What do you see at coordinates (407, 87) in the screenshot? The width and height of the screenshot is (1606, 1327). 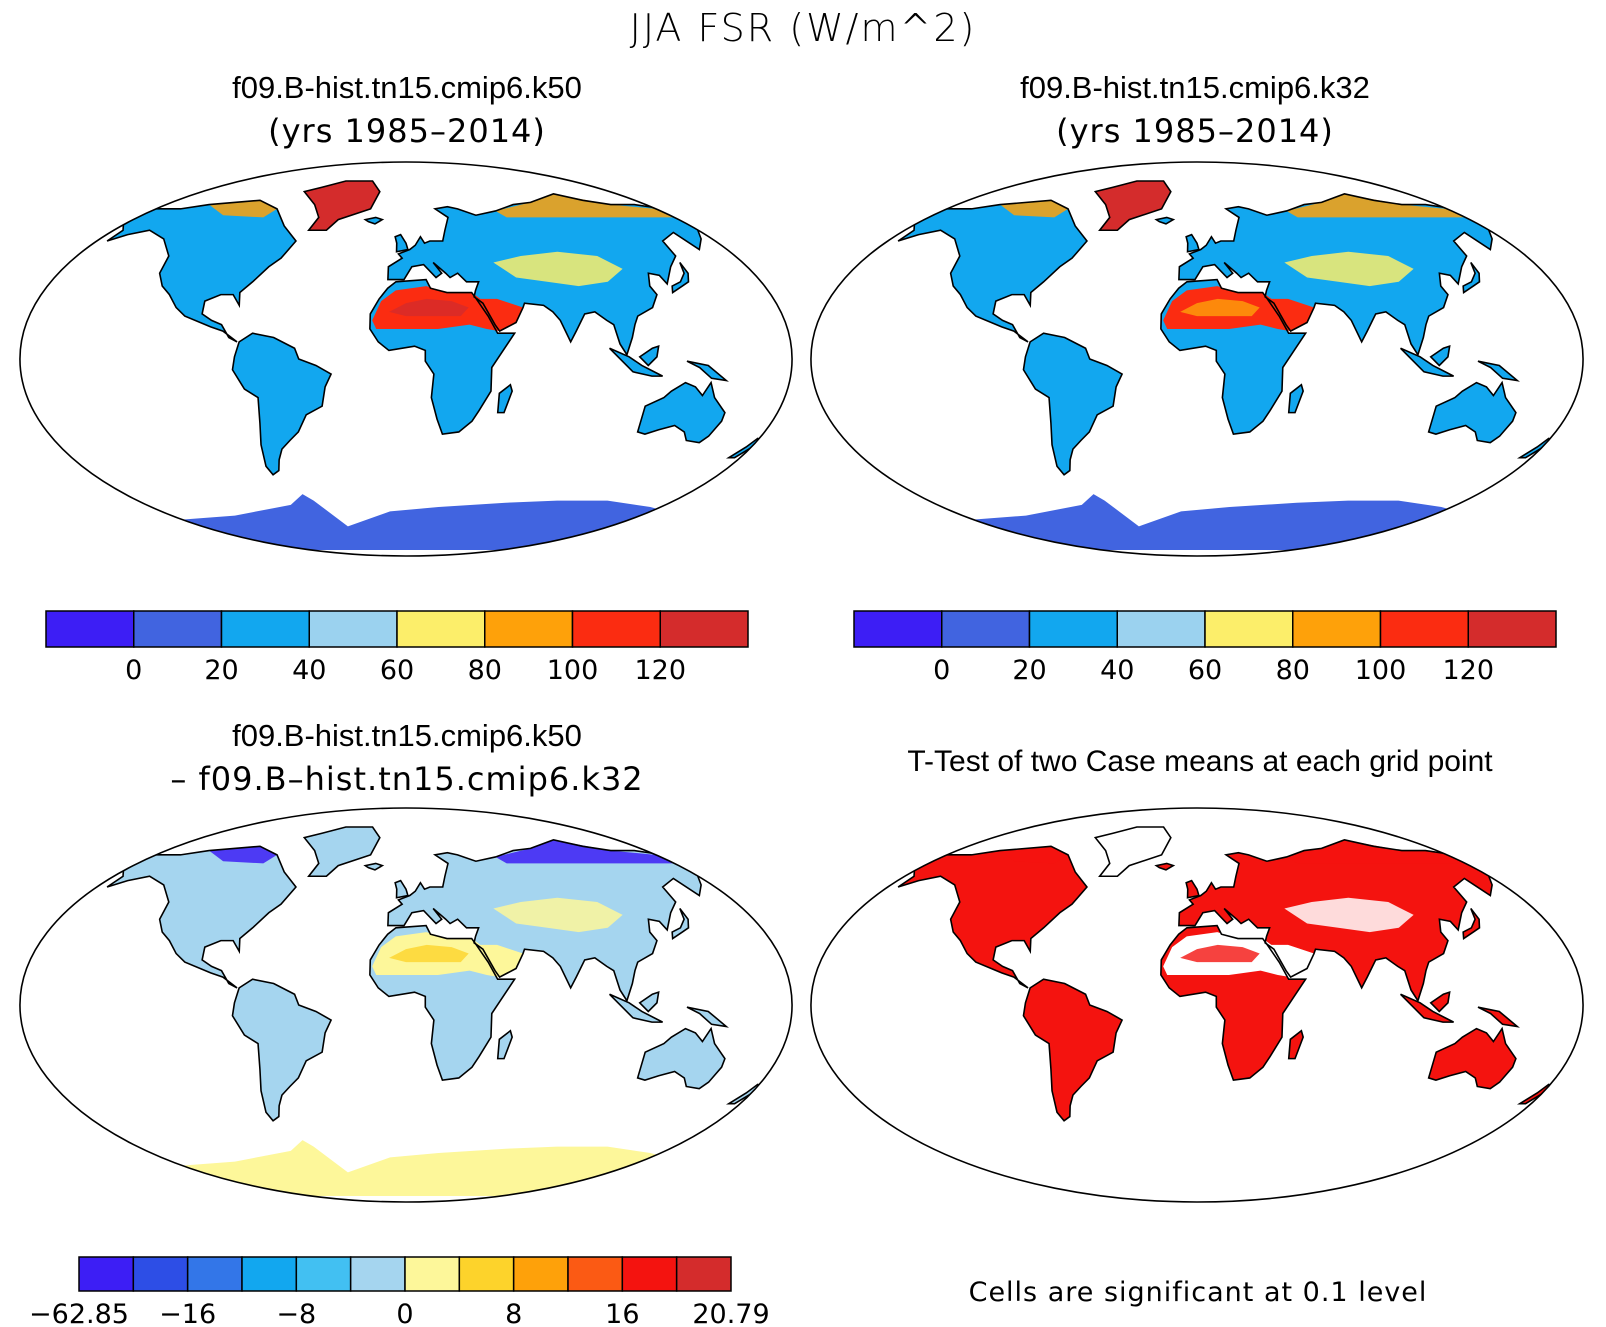 I see `panel-k50-title: f09.B-hist.tn15.cmip6.k50` at bounding box center [407, 87].